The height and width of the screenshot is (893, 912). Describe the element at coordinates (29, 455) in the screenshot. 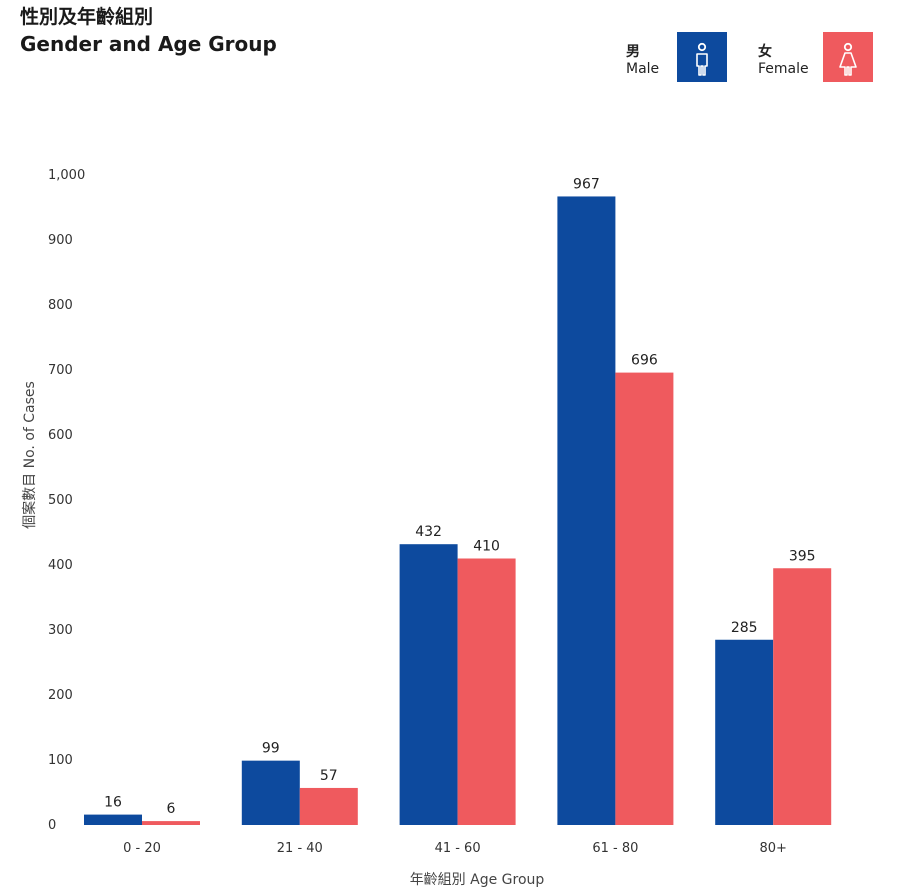

I see `y-axis-label: 個案數目 No. of Cases` at that location.